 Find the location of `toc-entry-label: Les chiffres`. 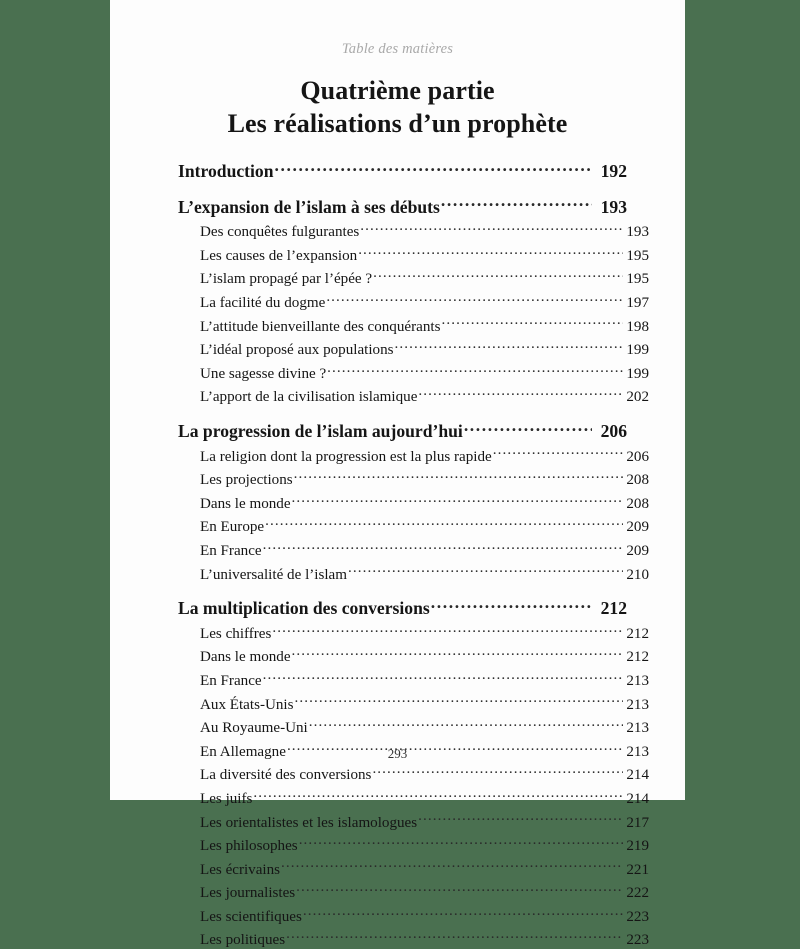

toc-entry-label: Les chiffres is located at coordinates (236, 633).